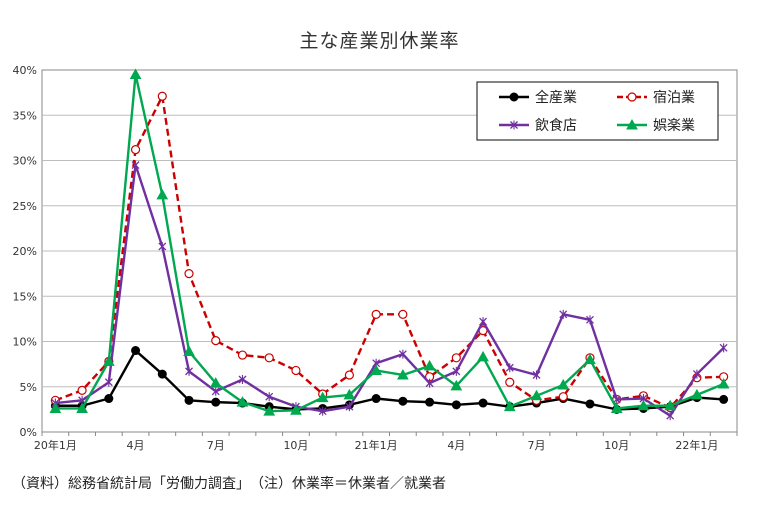 This screenshot has width=759, height=521. I want to click on legend-label: 全産業, so click(556, 97).